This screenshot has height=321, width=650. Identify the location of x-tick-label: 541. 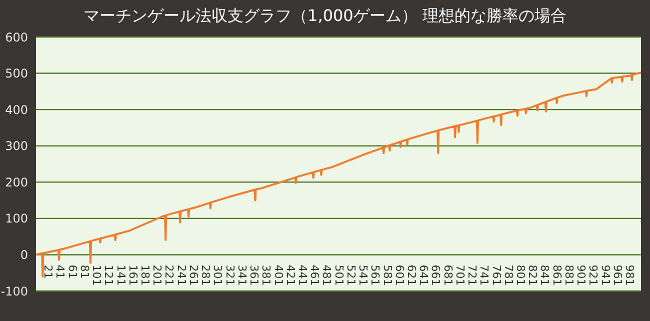
(363, 275).